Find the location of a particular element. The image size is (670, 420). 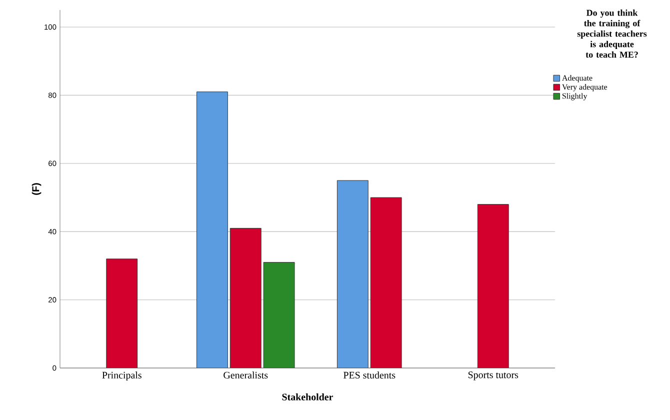

x-tick-label: Sports tutors is located at coordinates (493, 376).